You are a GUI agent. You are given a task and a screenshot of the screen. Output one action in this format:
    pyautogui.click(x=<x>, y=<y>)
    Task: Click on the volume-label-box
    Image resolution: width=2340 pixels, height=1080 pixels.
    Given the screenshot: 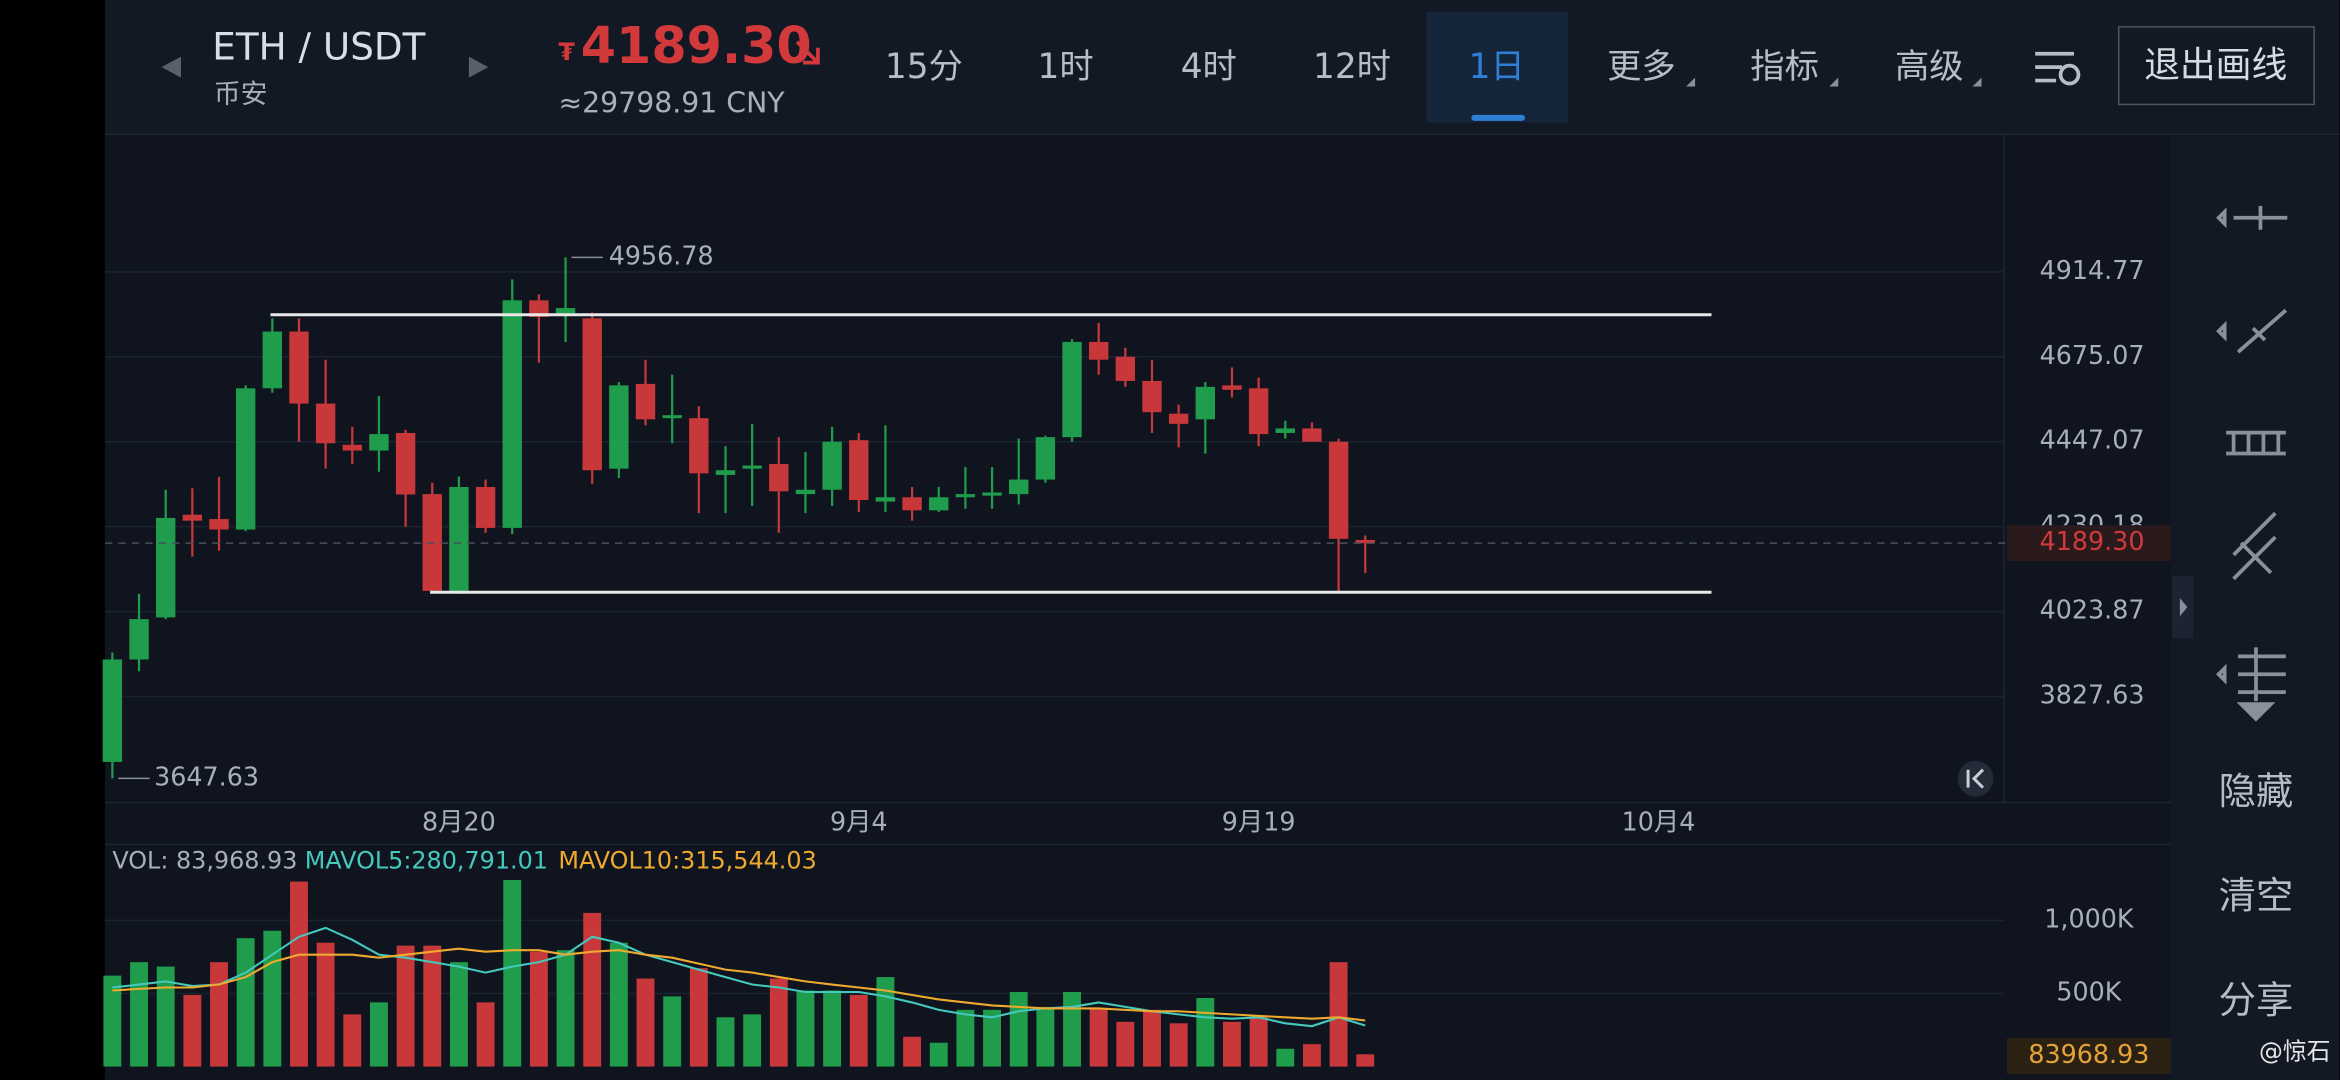 What is the action you would take?
    pyautogui.click(x=2088, y=1056)
    